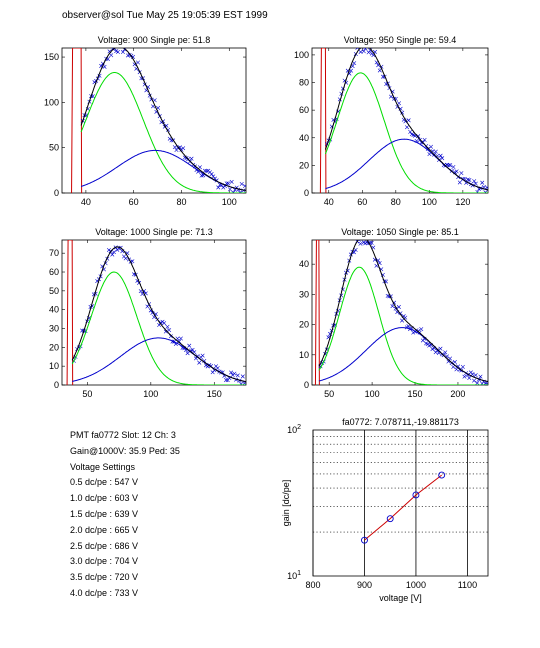  I want to click on y-tick-label: 80, so click(304, 83).